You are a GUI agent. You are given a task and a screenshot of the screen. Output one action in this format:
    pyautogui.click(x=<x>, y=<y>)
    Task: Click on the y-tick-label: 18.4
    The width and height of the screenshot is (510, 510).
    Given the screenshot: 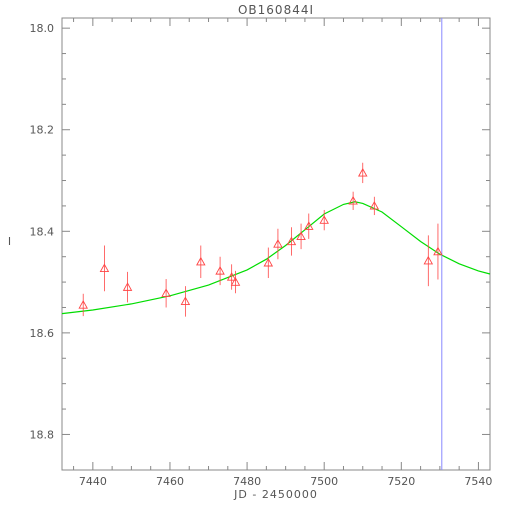 What is the action you would take?
    pyautogui.click(x=42, y=231)
    